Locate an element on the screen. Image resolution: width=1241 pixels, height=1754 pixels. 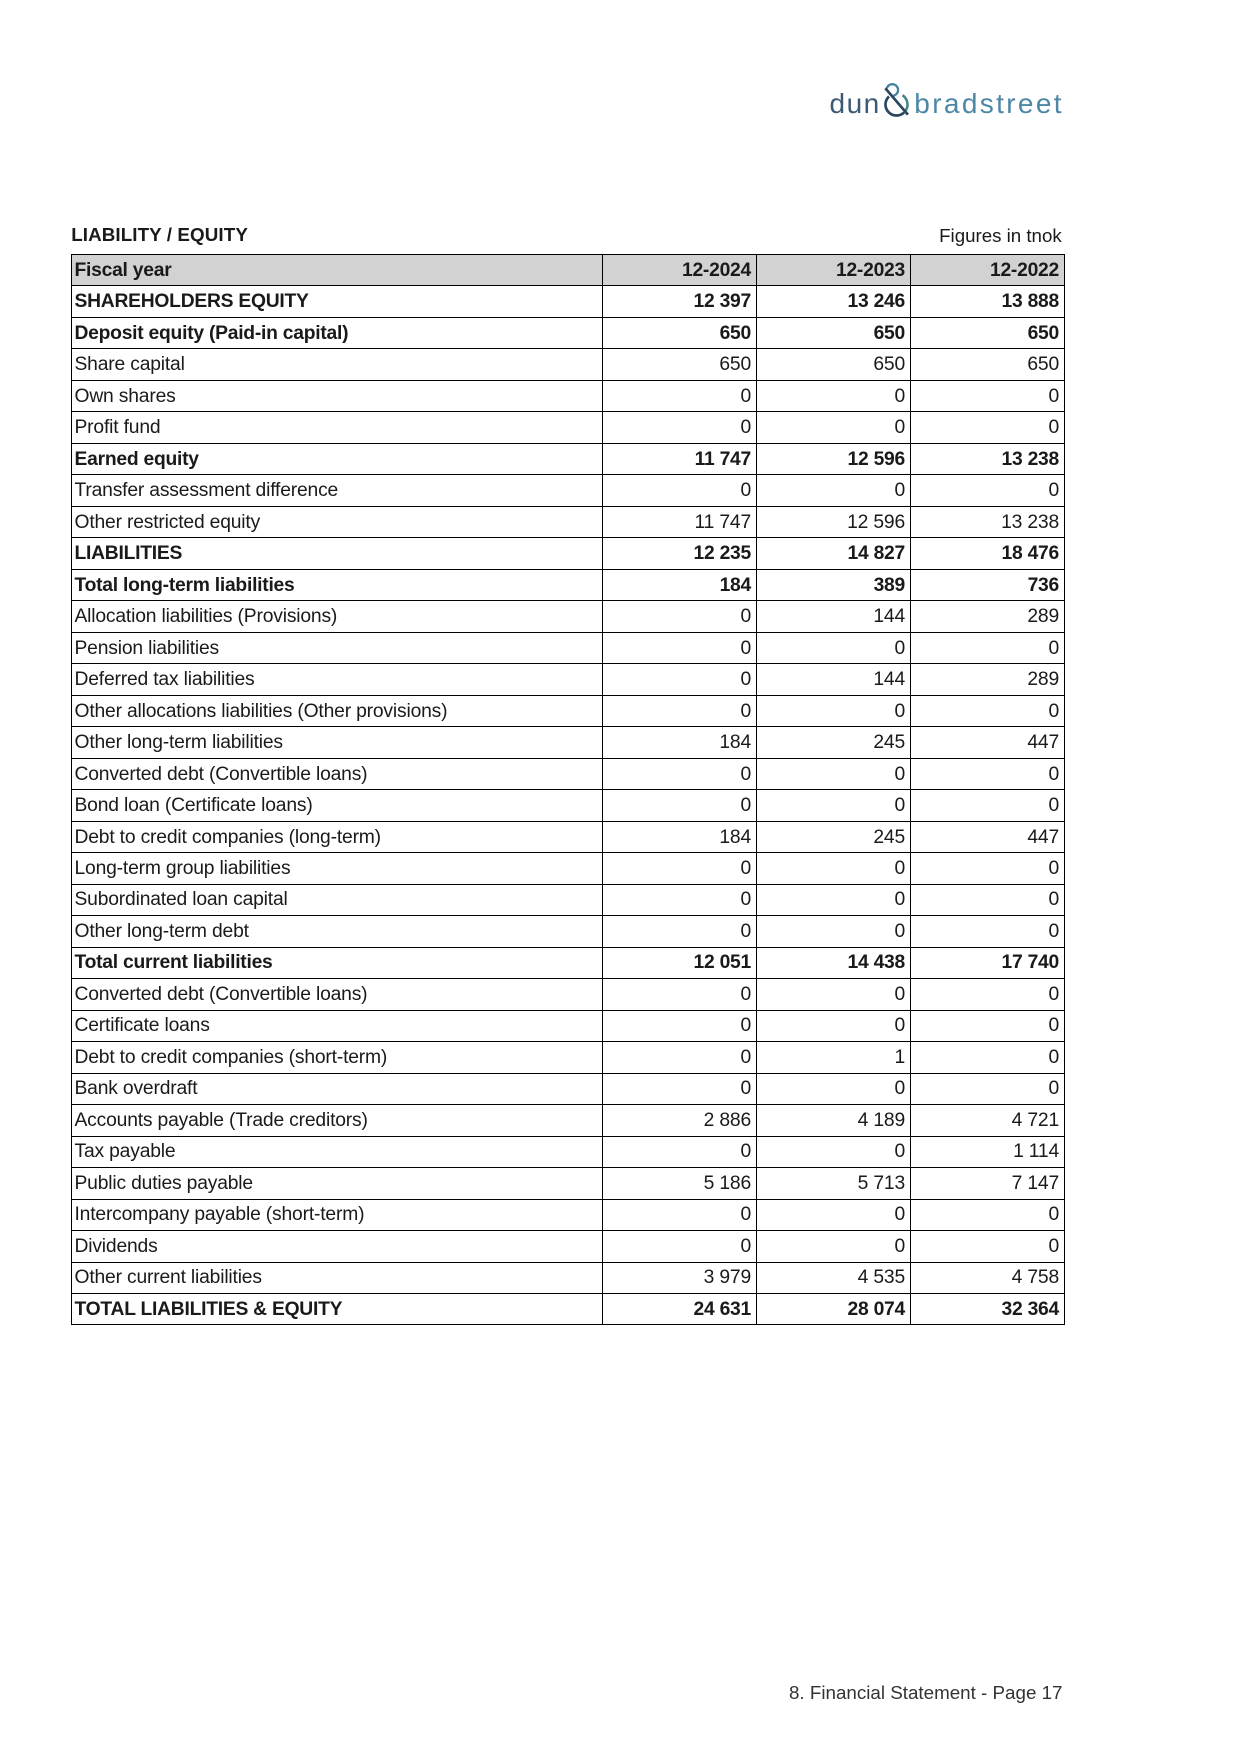
svg-text: bradstreet is located at coordinates (989, 103).